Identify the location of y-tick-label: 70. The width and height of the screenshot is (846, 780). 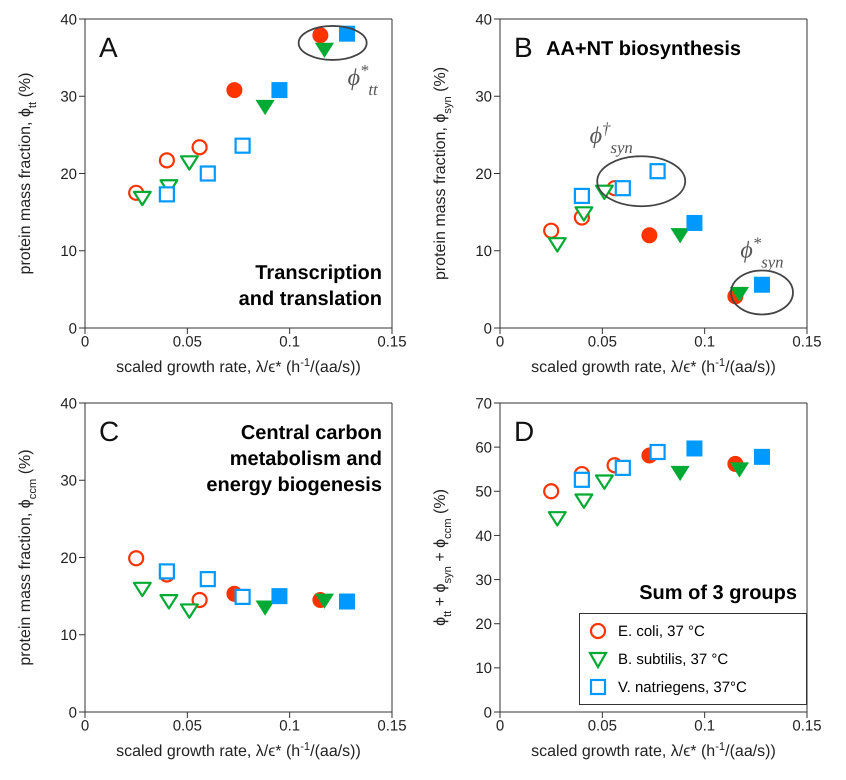
(483, 403).